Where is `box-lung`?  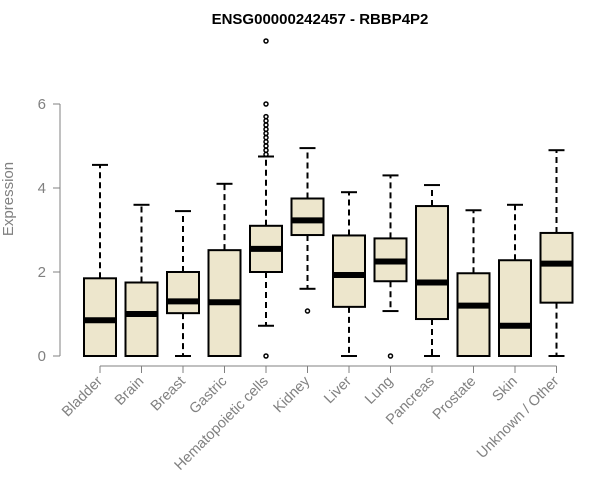 box-lung is located at coordinates (390, 266).